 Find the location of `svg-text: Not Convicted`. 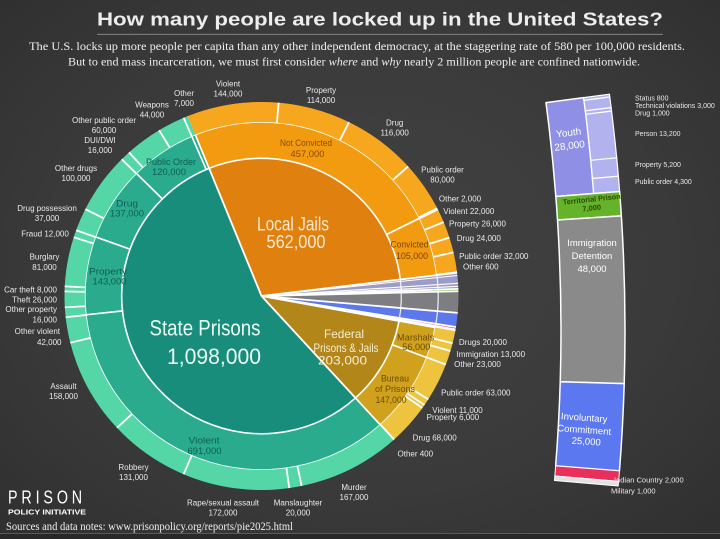

svg-text: Not Convicted is located at coordinates (306, 143).